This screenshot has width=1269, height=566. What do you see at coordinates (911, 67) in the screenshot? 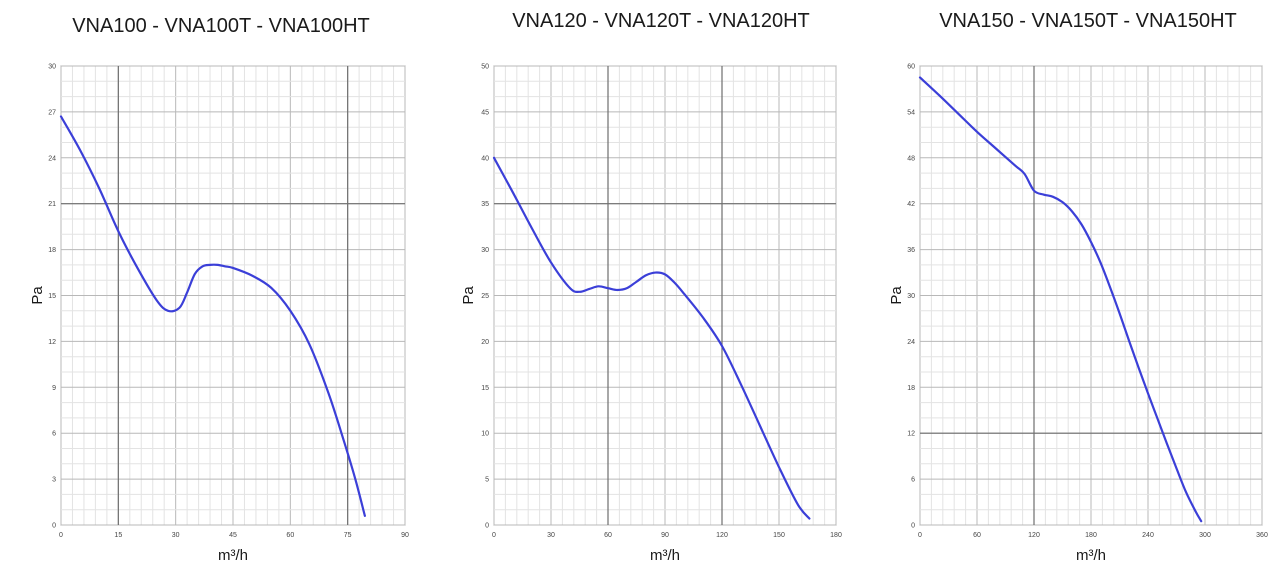
I see `y-tick-label: 60` at bounding box center [911, 67].